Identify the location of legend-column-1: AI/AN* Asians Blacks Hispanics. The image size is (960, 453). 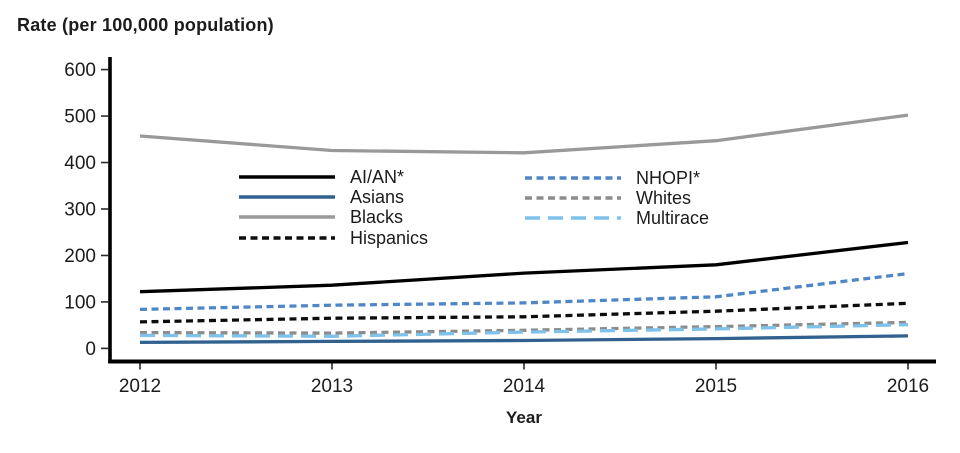
(332, 207).